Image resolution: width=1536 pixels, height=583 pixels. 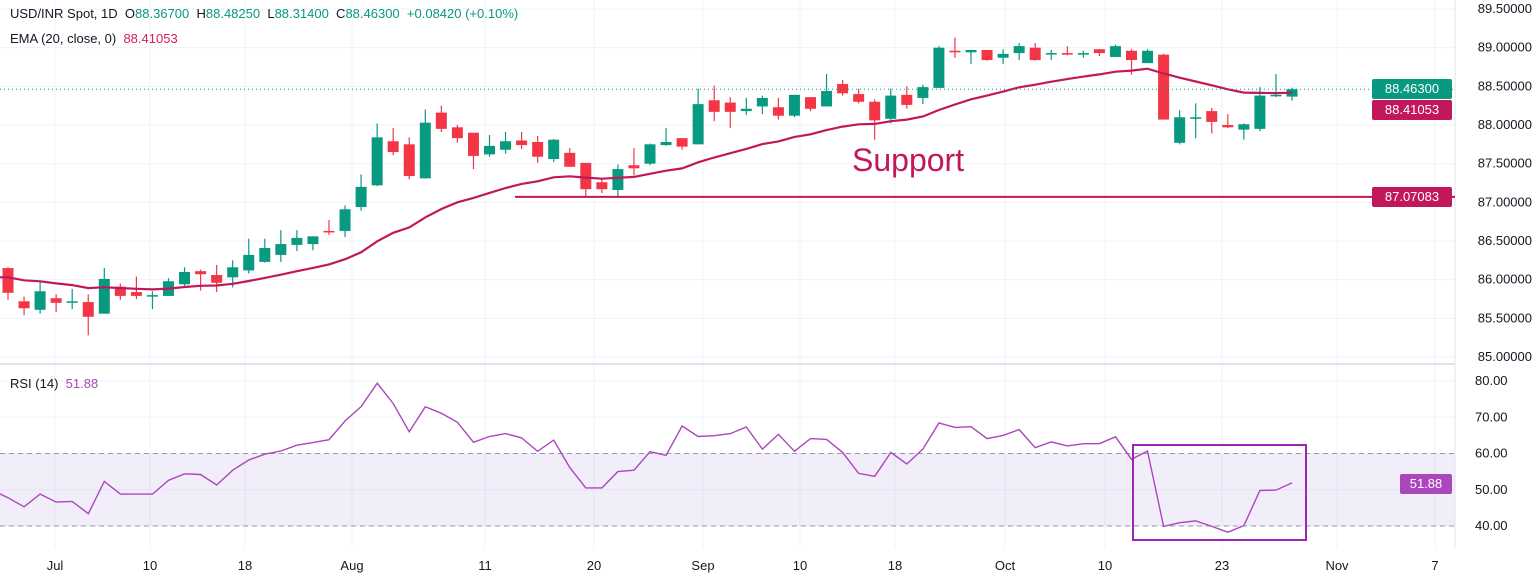 What do you see at coordinates (895, 565) in the screenshot?
I see `time-tick-label: 18` at bounding box center [895, 565].